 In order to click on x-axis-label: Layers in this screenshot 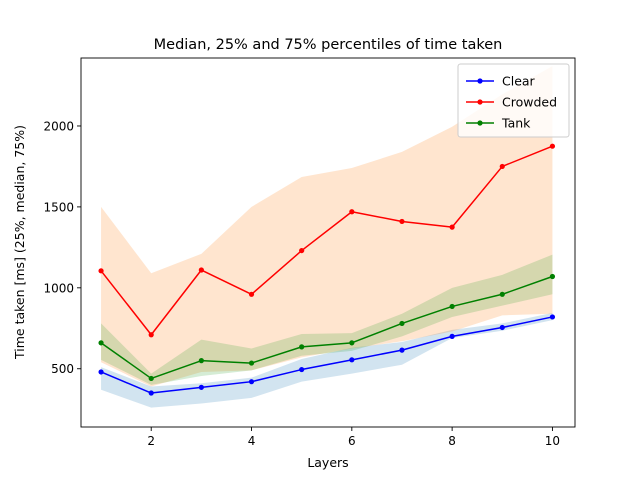, I will do `click(327, 462)`.